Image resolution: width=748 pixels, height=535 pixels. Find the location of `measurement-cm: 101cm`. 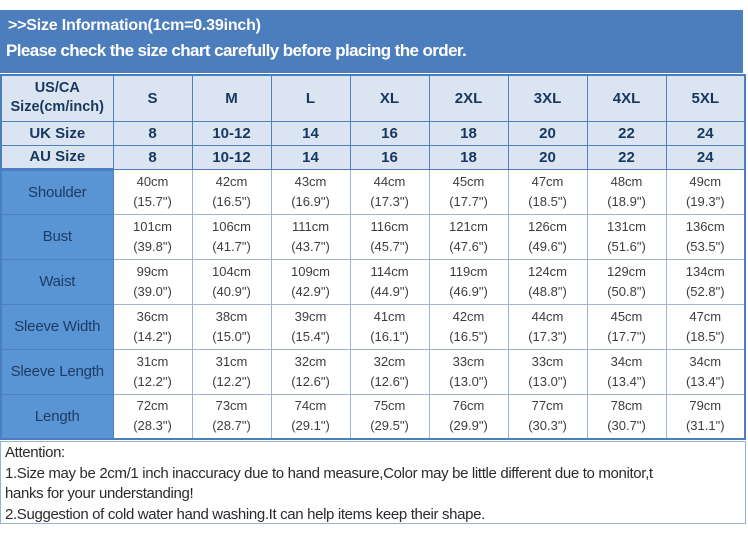

measurement-cm: 101cm is located at coordinates (152, 226).